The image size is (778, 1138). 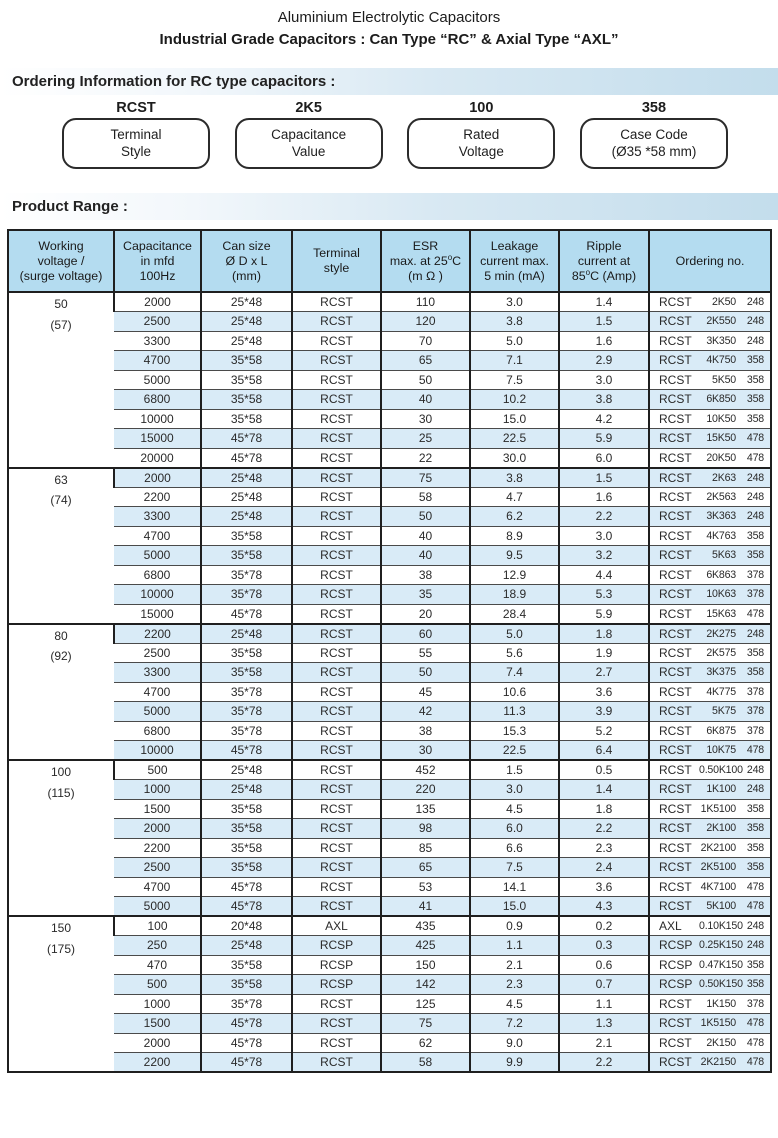 What do you see at coordinates (721, 1003) in the screenshot?
I see `ordering-part-code: 1K150` at bounding box center [721, 1003].